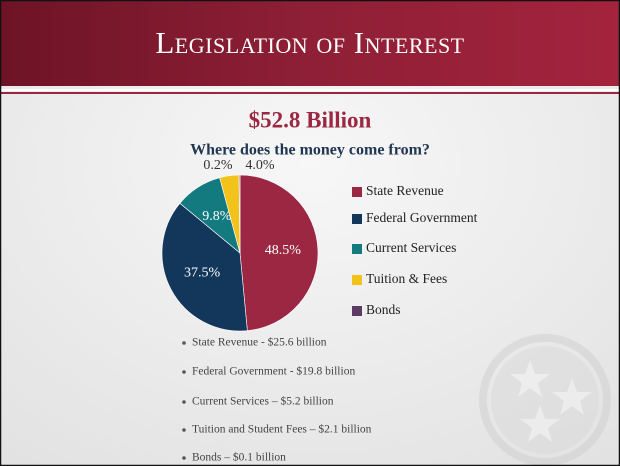 Image resolution: width=620 pixels, height=466 pixels. I want to click on header-title: Legislation of Interest, so click(309, 42).